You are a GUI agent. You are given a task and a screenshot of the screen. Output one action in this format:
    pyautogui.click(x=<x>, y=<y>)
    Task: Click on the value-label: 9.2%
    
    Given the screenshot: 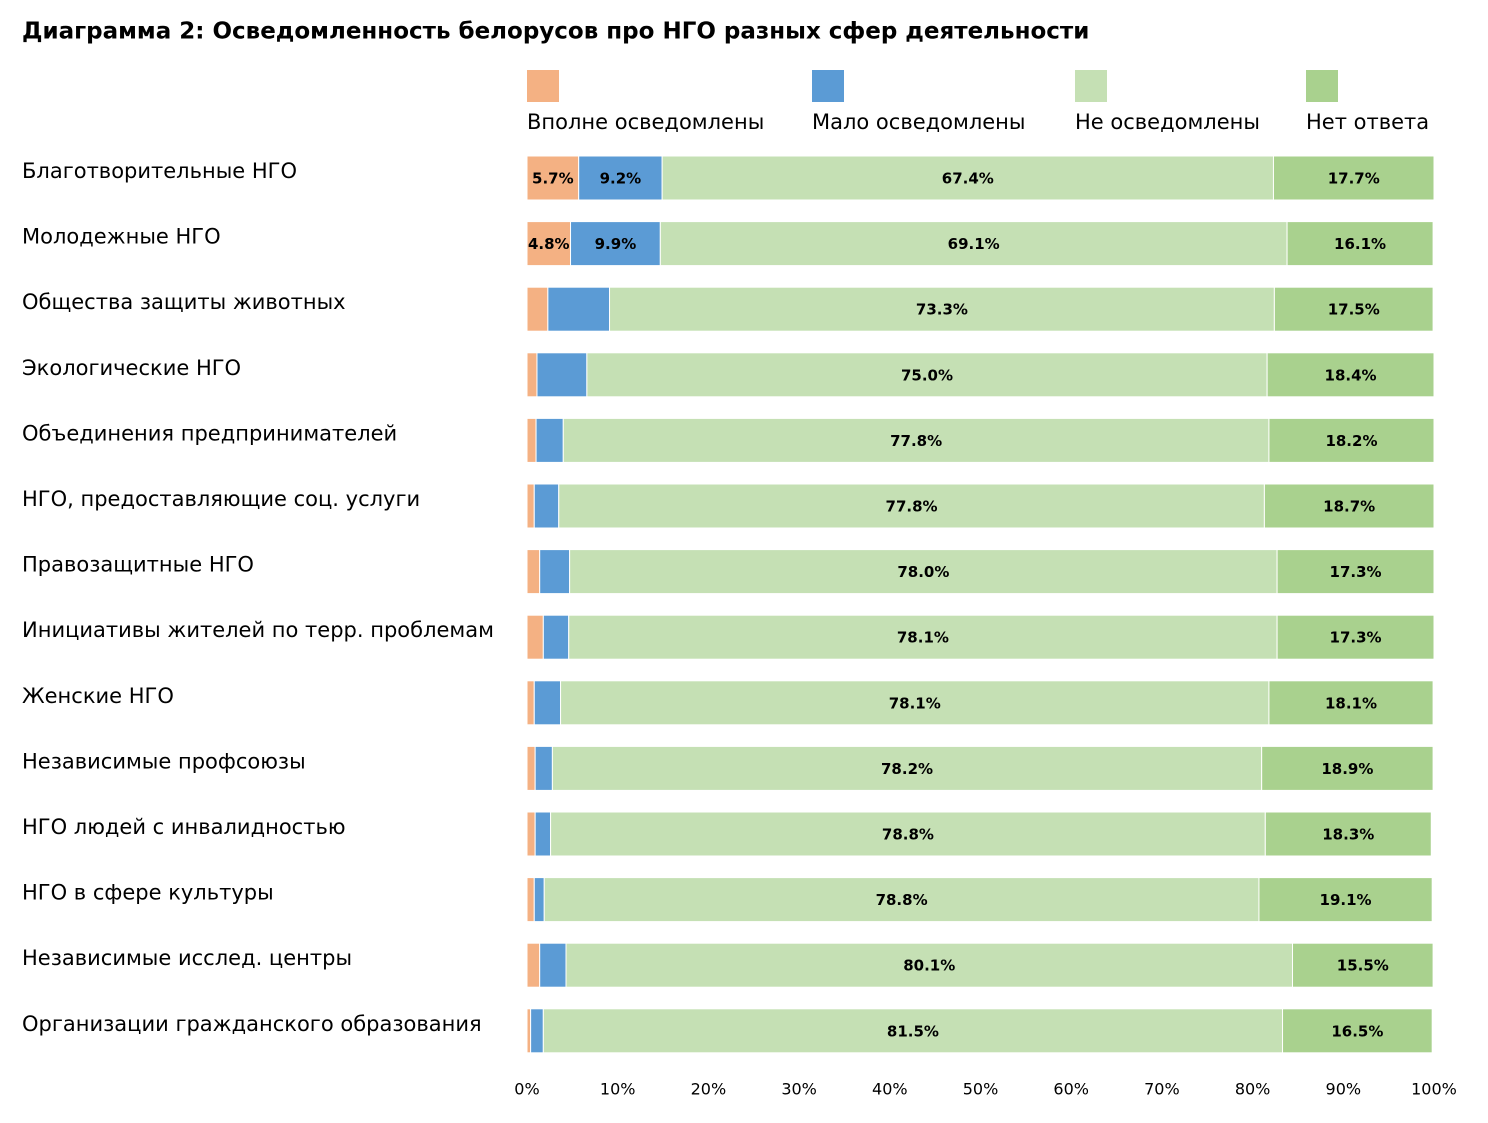 What is the action you would take?
    pyautogui.click(x=621, y=179)
    